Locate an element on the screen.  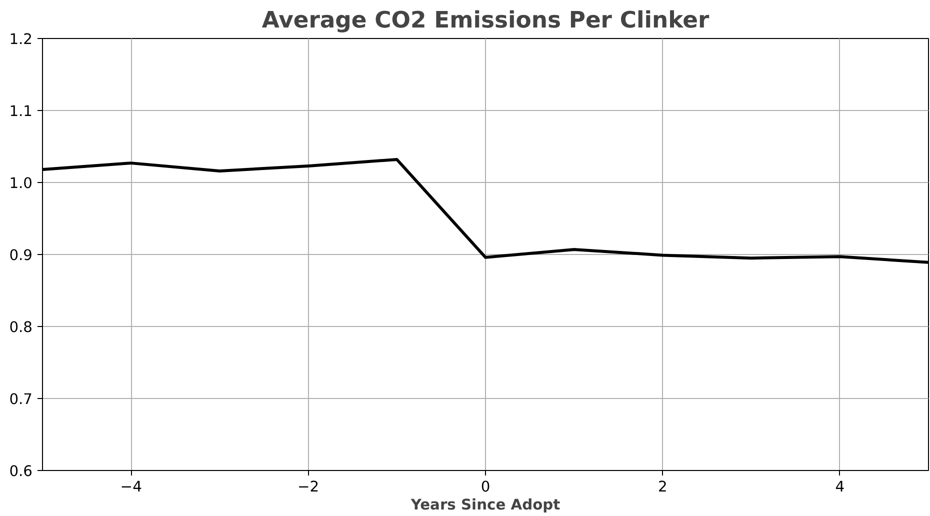
x-tick-label: 0 is located at coordinates (485, 487).